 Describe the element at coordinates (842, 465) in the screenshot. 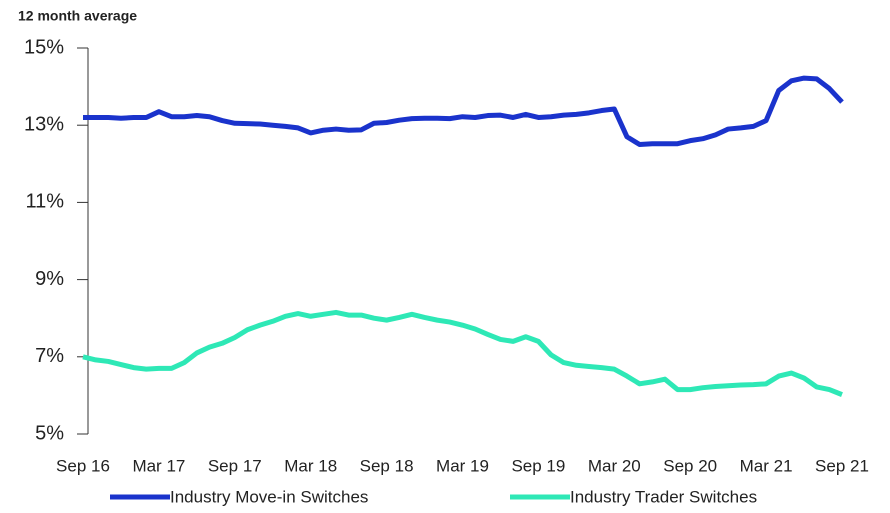

I see `x-tick-label: Sep 21` at that location.